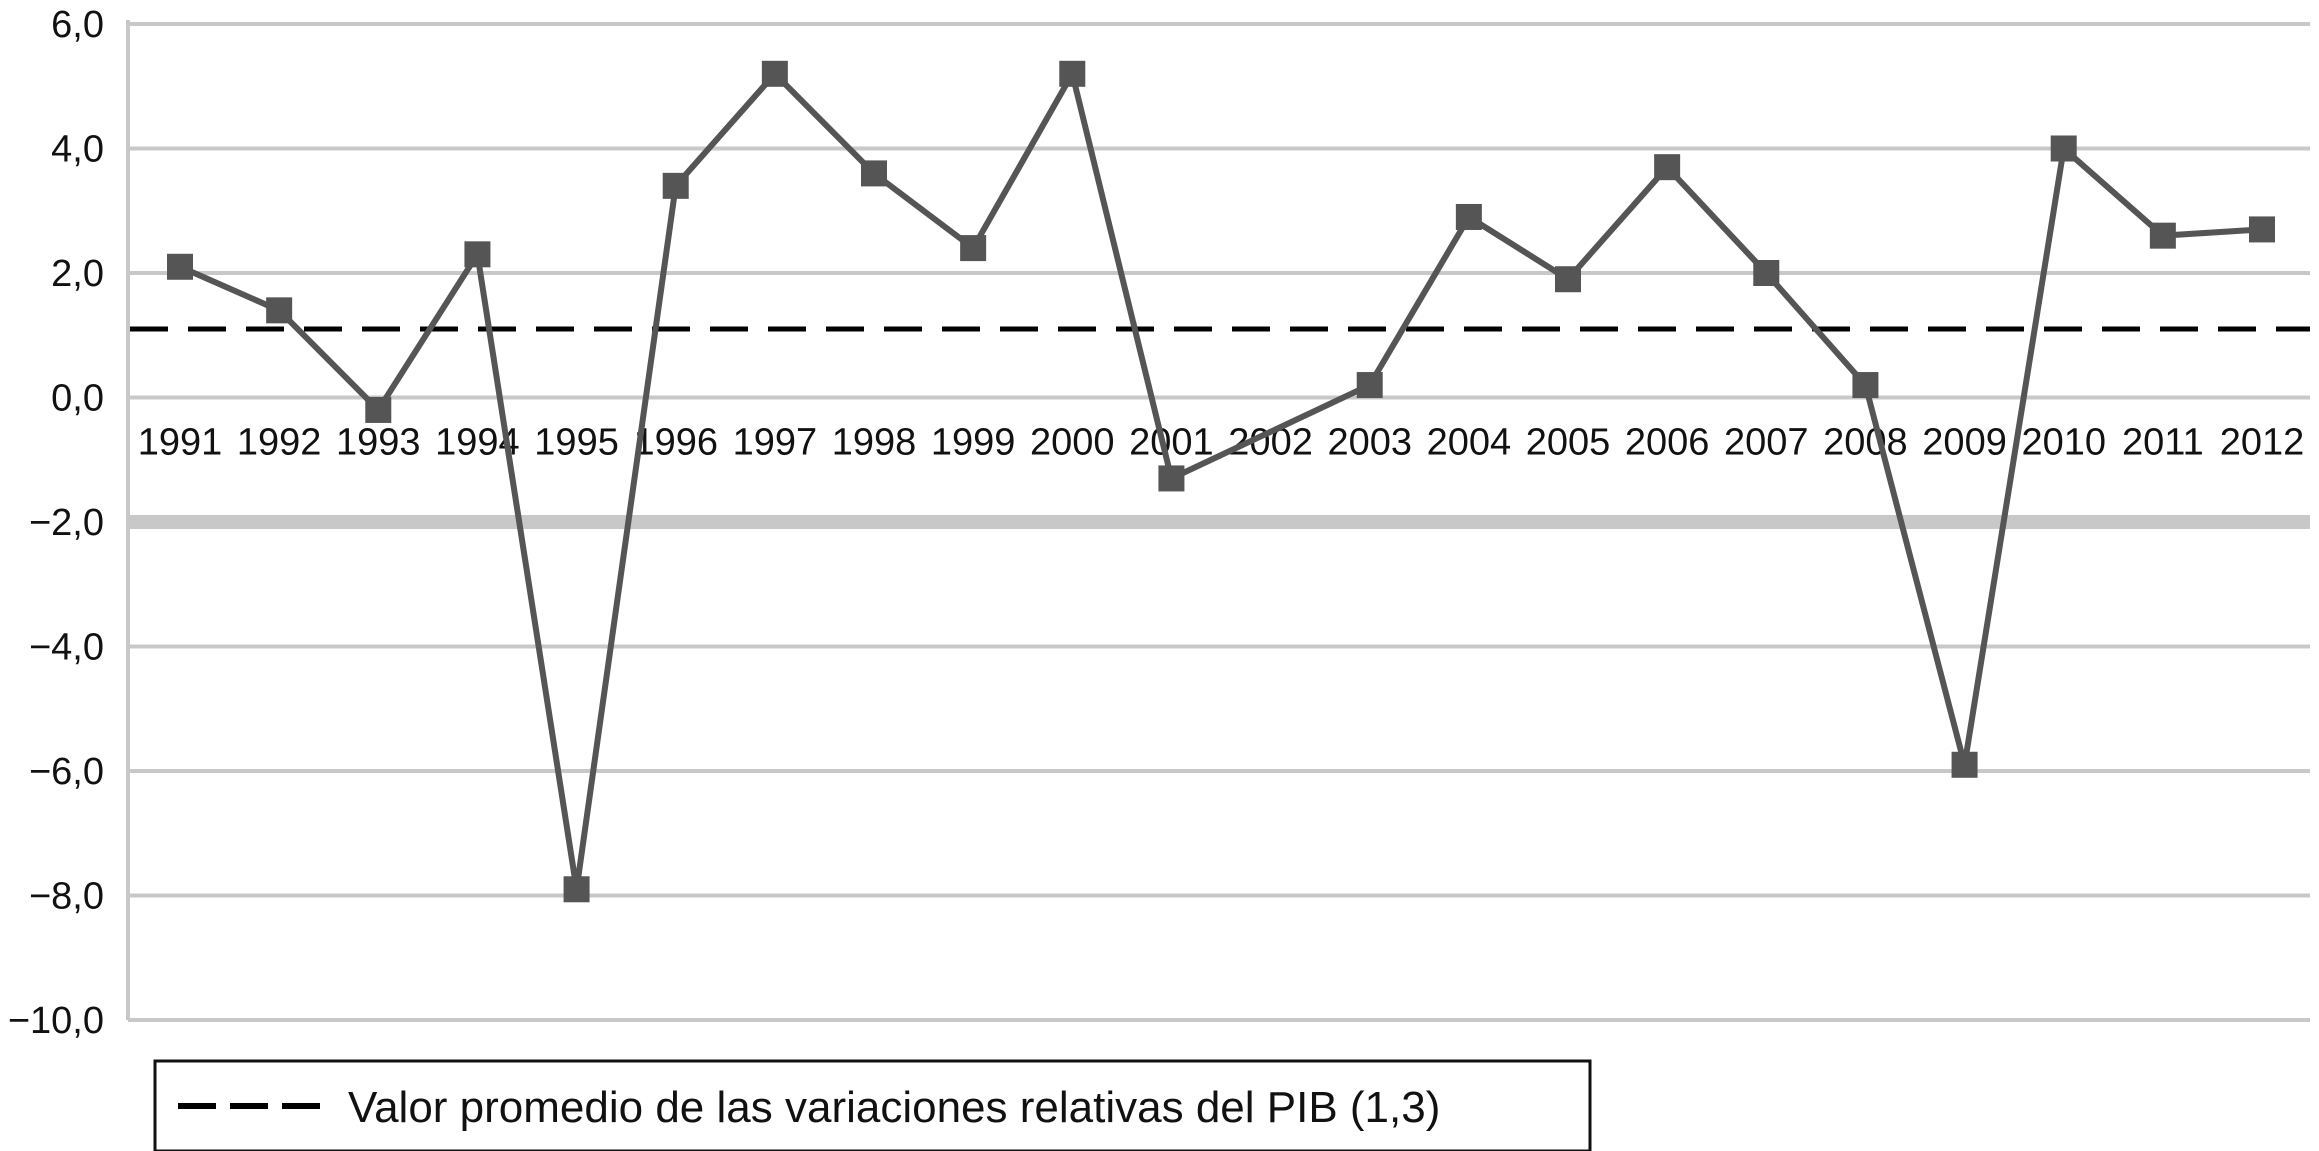 The width and height of the screenshot is (2319, 1151). What do you see at coordinates (378, 443) in the screenshot?
I see `x-tick-label: 1993` at bounding box center [378, 443].